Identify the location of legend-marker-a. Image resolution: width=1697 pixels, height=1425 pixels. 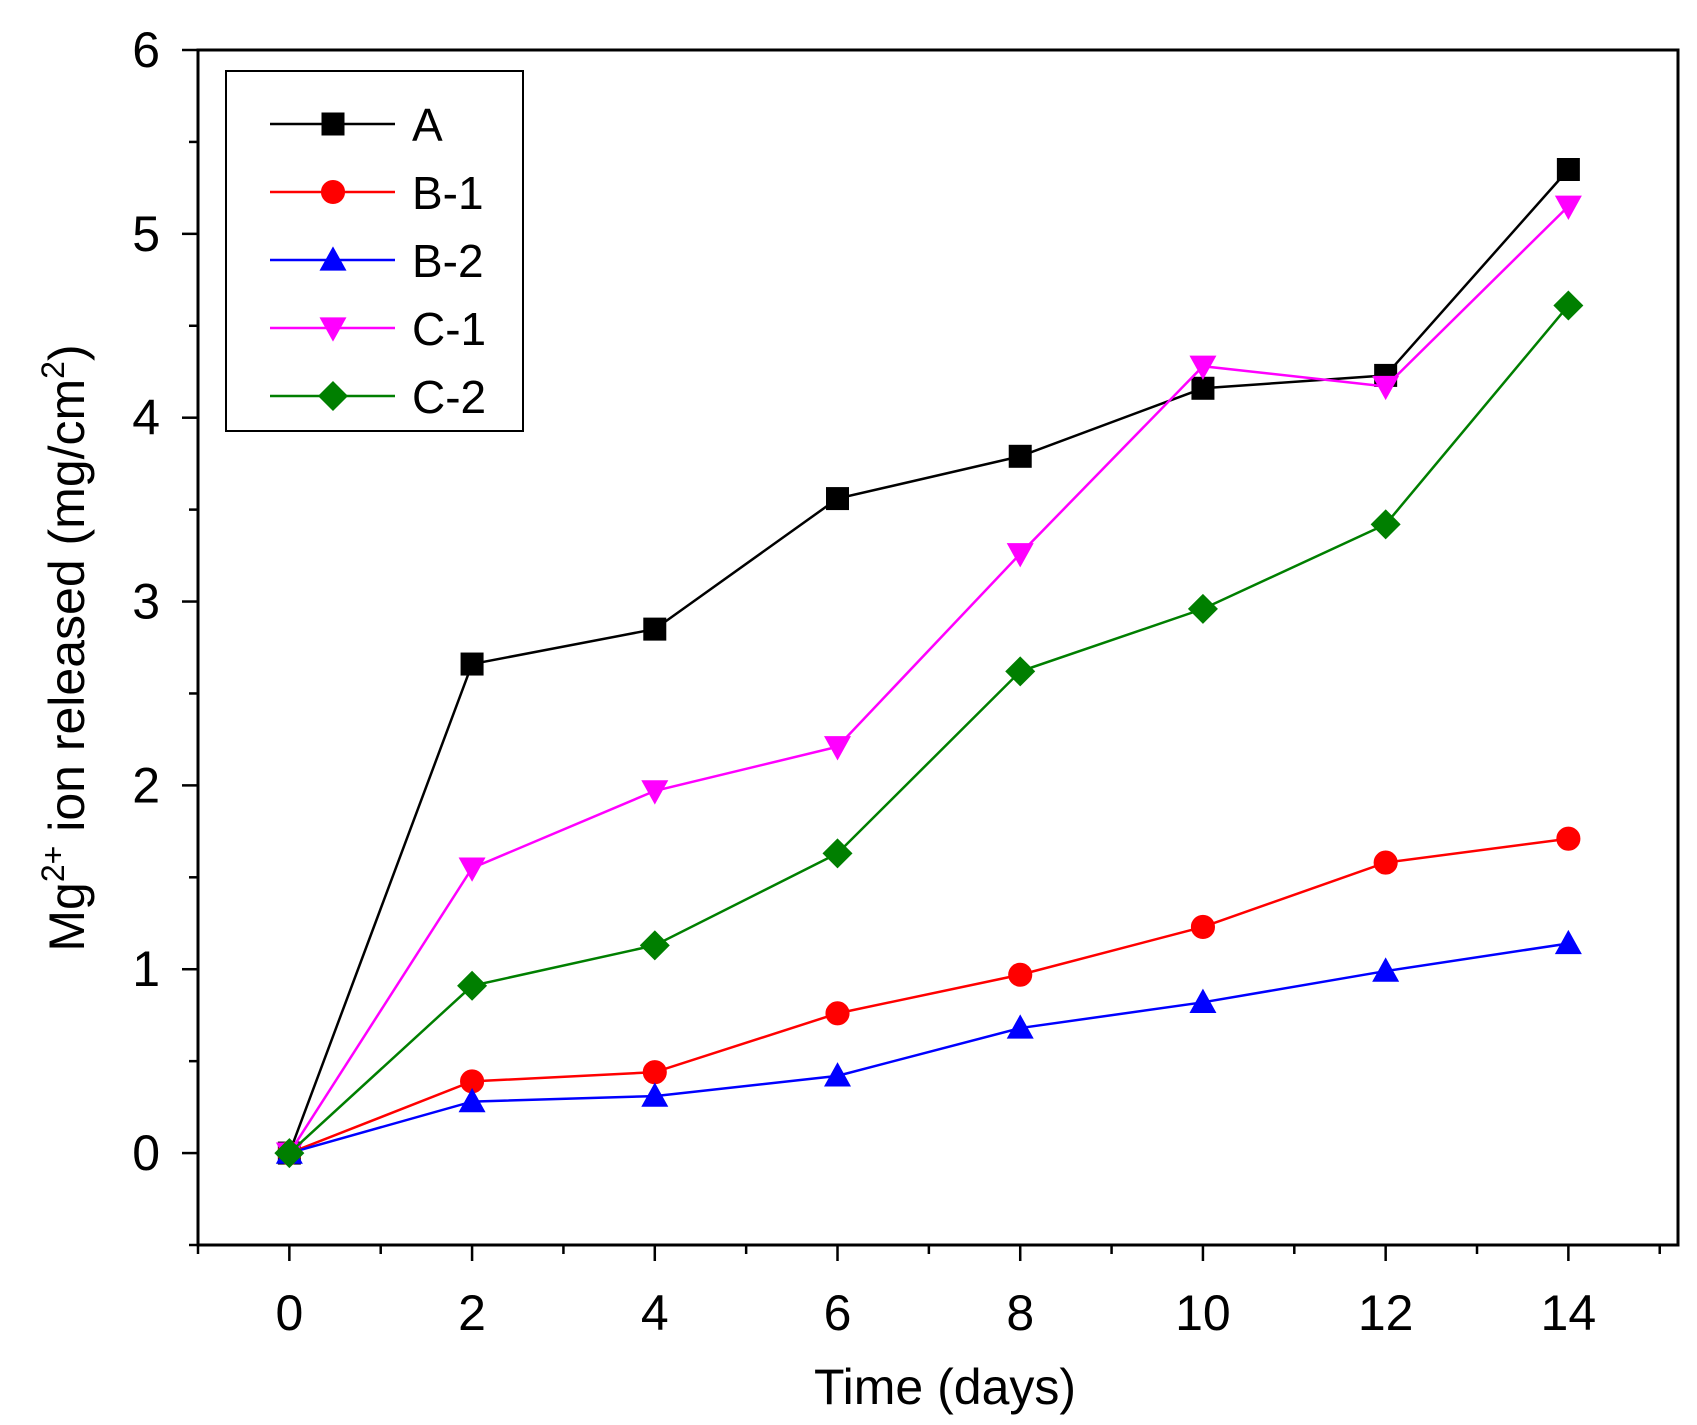
(333, 124).